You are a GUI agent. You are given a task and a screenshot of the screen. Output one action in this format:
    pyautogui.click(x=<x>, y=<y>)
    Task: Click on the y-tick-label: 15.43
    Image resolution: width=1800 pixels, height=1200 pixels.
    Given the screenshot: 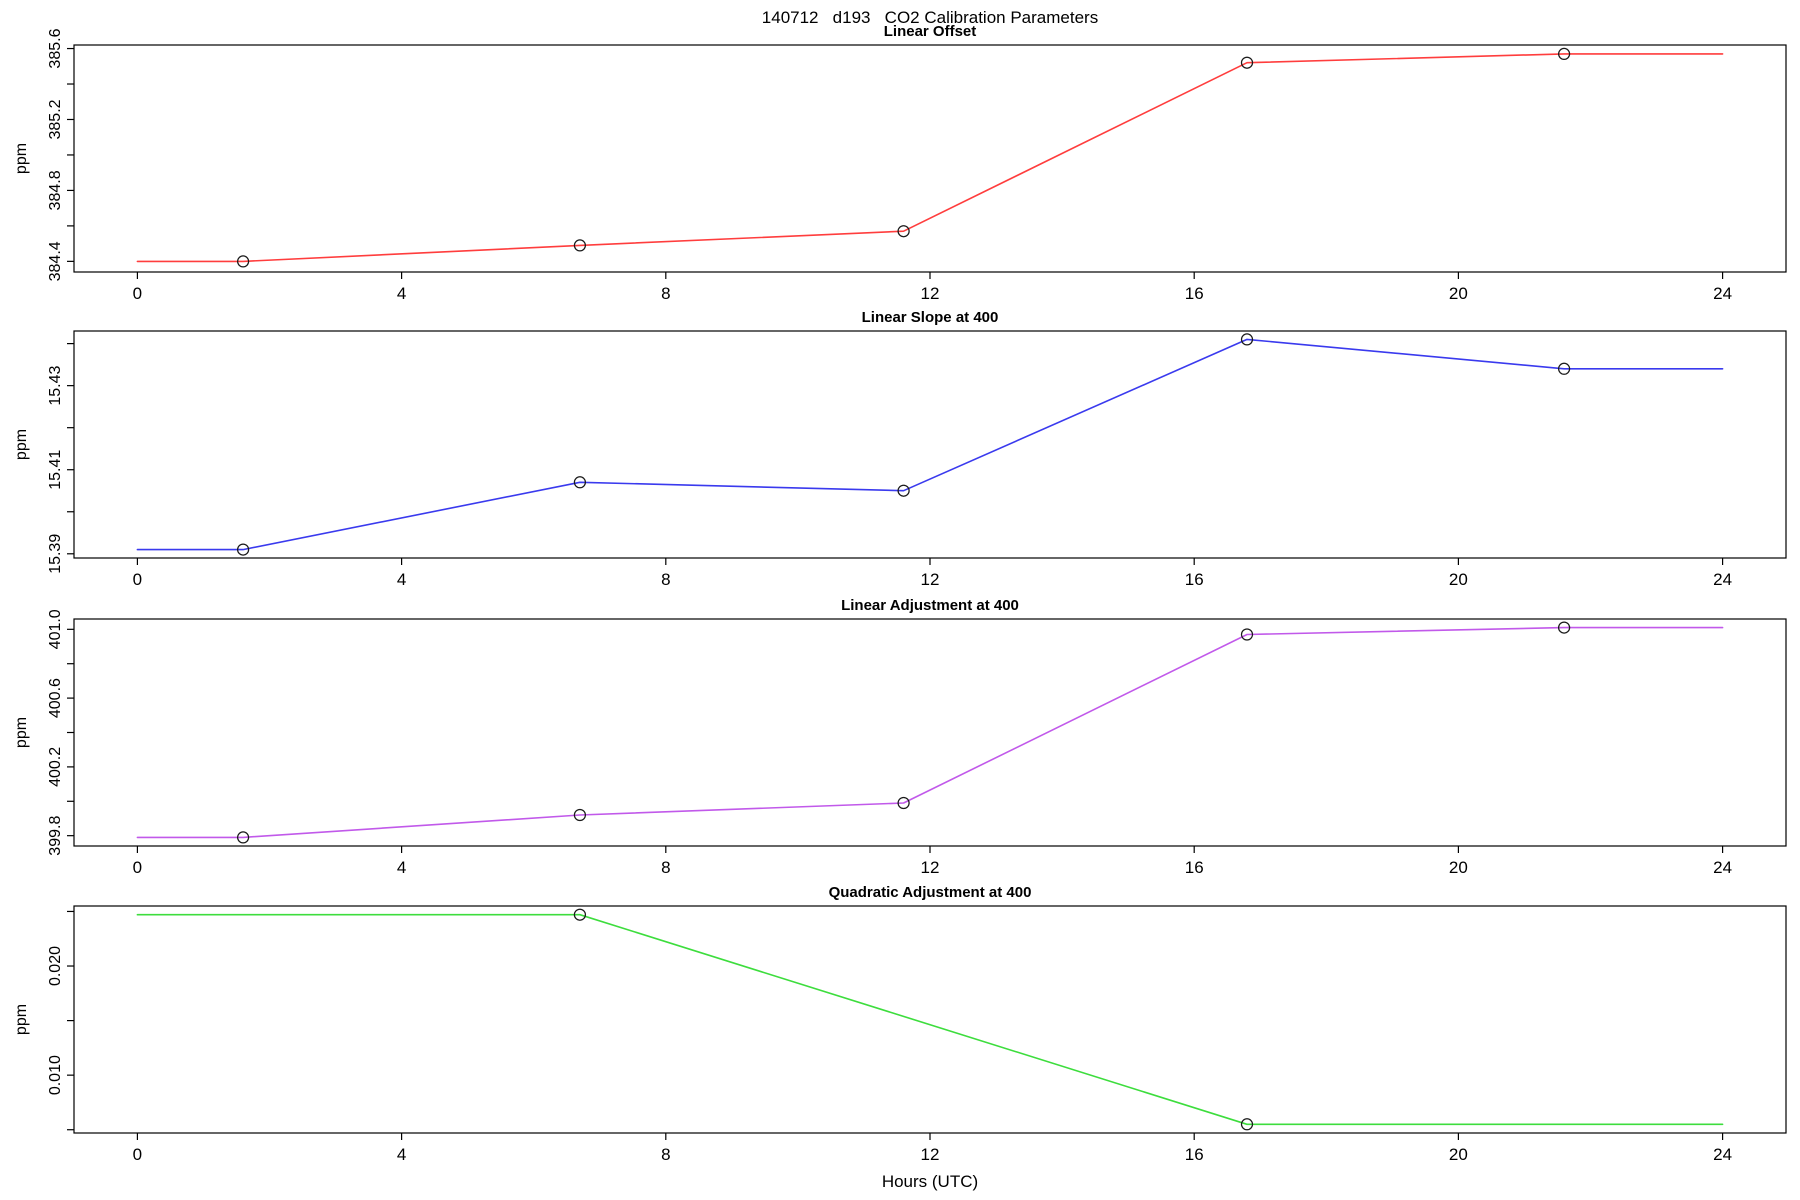 What is the action you would take?
    pyautogui.click(x=55, y=386)
    